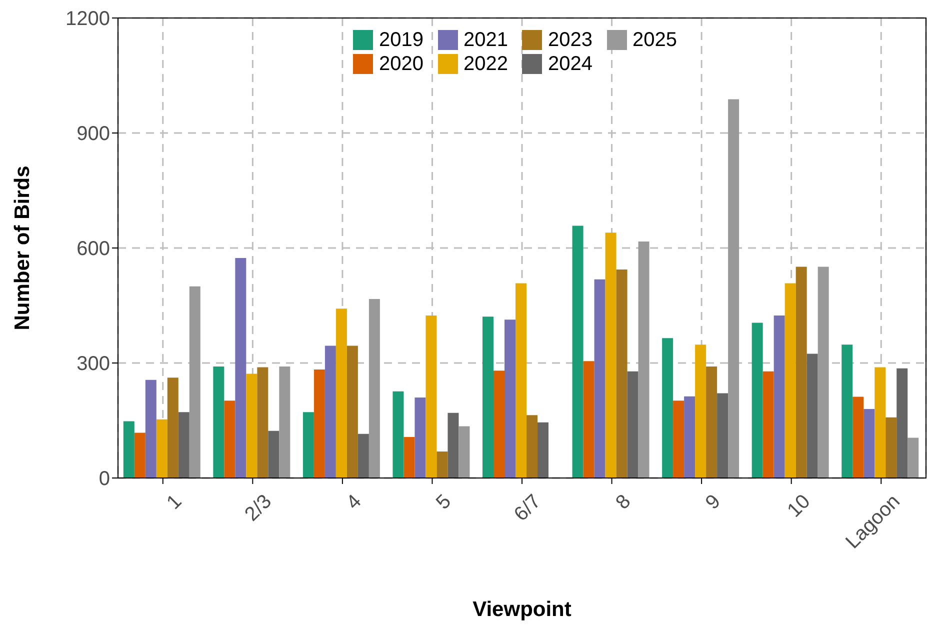  What do you see at coordinates (93, 364) in the screenshot?
I see `y-tick-label: 300` at bounding box center [93, 364].